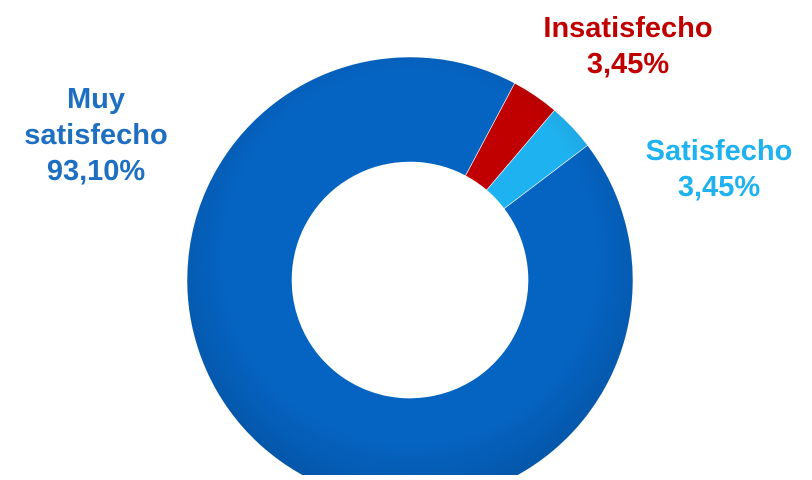 Image resolution: width=812 pixels, height=480 pixels. Describe the element at coordinates (719, 151) in the screenshot. I see `data-label-name: Satisfecho` at that location.